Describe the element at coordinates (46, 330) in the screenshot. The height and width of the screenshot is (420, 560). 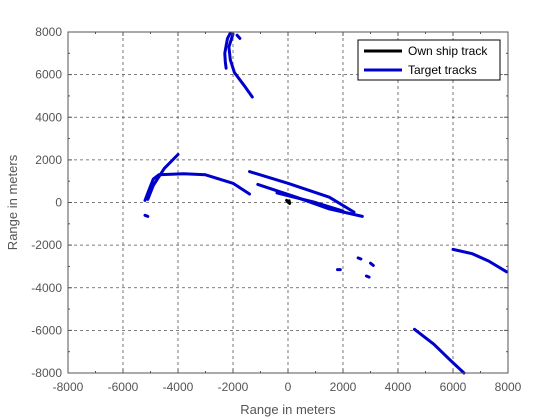
I see `y-tick-label: -6000` at that location.